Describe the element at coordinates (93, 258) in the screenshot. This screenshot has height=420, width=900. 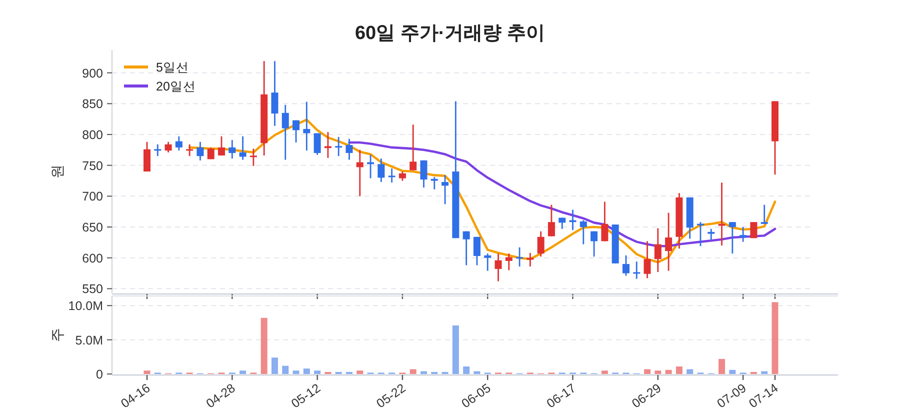
I see `y-tick-label: 600` at that location.